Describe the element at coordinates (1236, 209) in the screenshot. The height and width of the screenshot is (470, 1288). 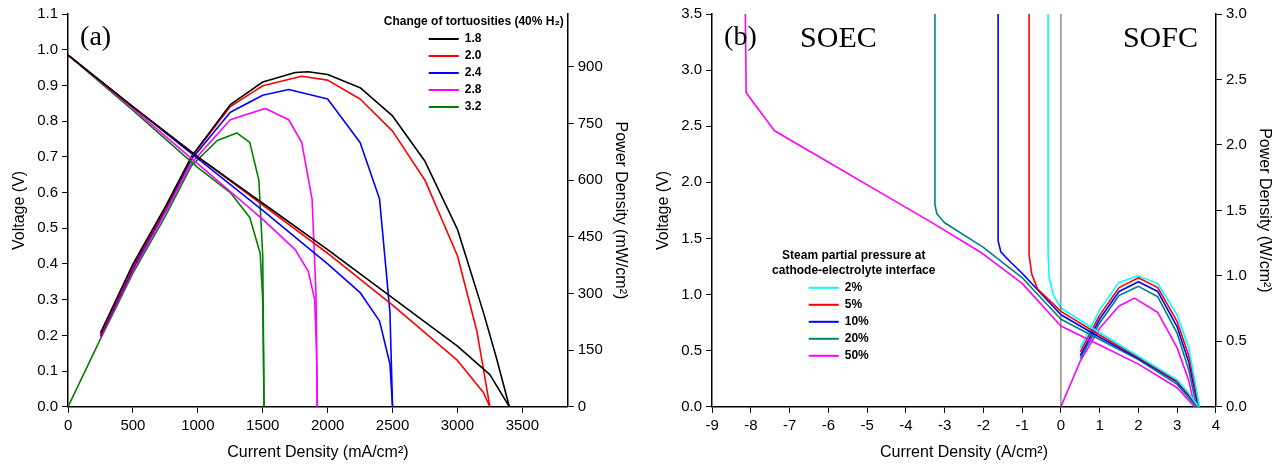
I see `y2-tick-label: 1.5` at that location.